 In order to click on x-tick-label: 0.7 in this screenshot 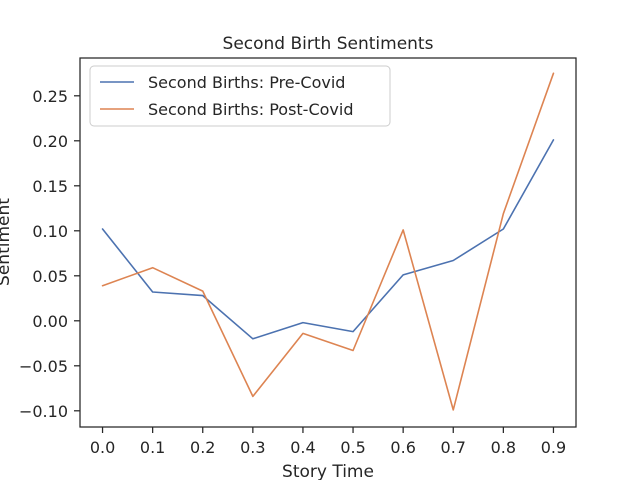, I will do `click(453, 447)`.